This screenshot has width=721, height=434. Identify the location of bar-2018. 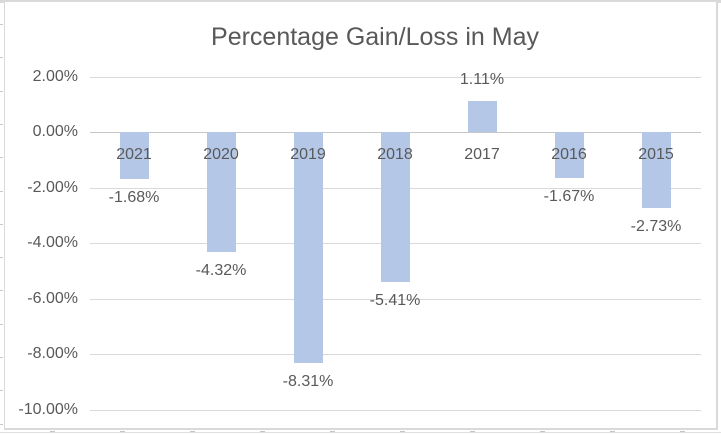
(395, 207).